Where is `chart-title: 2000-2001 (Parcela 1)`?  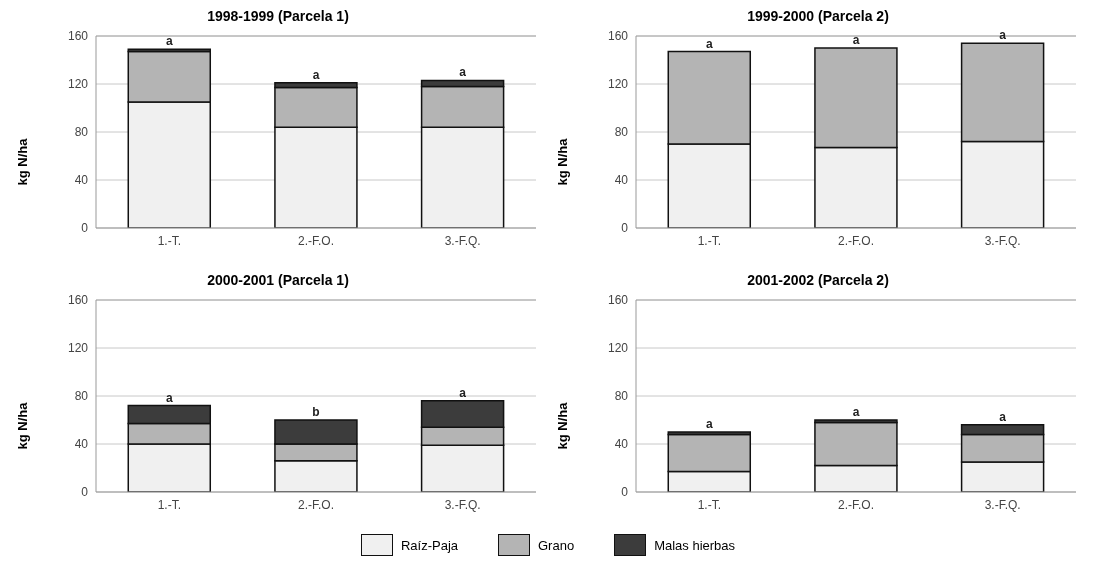
chart-title: 2000-2001 (Parcela 1) is located at coordinates (278, 281).